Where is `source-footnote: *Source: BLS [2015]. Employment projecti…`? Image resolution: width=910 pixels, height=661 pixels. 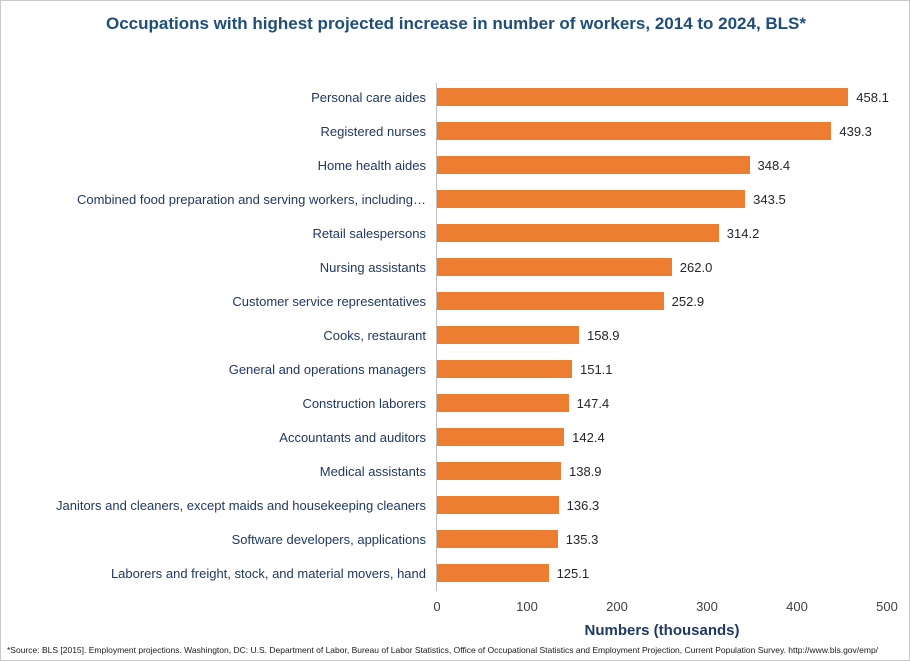 source-footnote: *Source: BLS [2015]. Employment projecti… is located at coordinates (443, 650).